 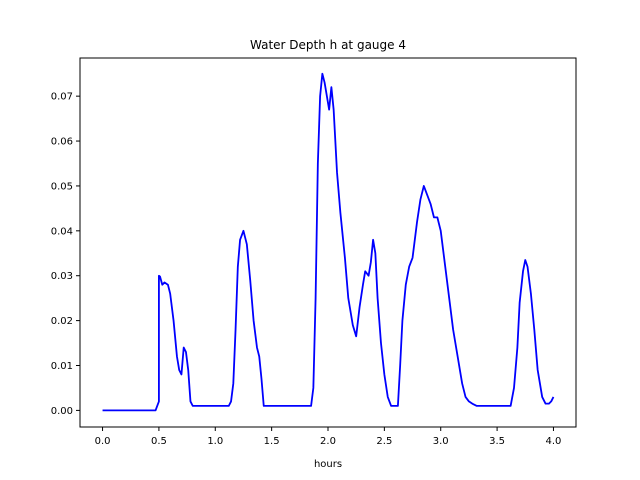 What do you see at coordinates (62, 231) in the screenshot?
I see `y-tick-label: 0.04` at bounding box center [62, 231].